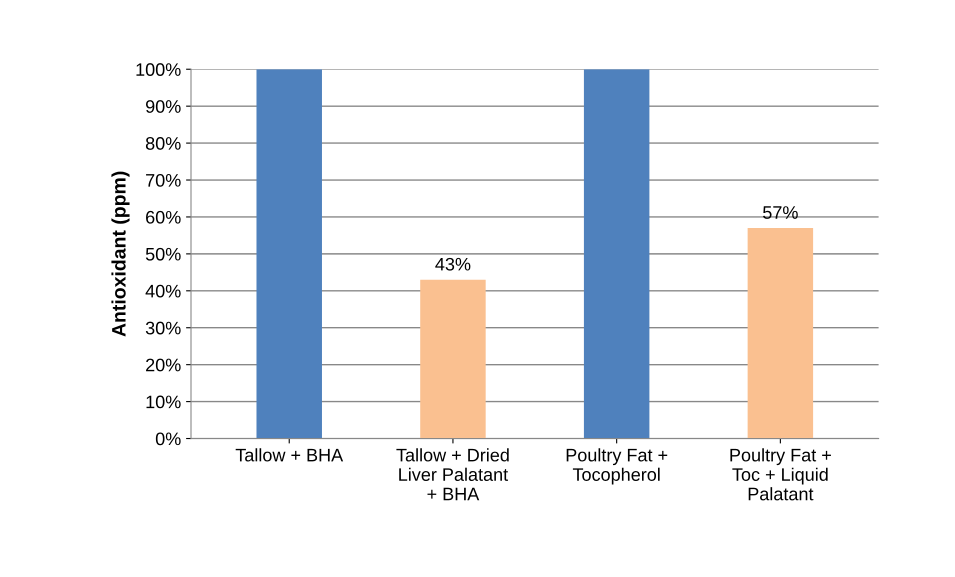  Describe the element at coordinates (780, 212) in the screenshot. I see `data-label: 57%` at that location.